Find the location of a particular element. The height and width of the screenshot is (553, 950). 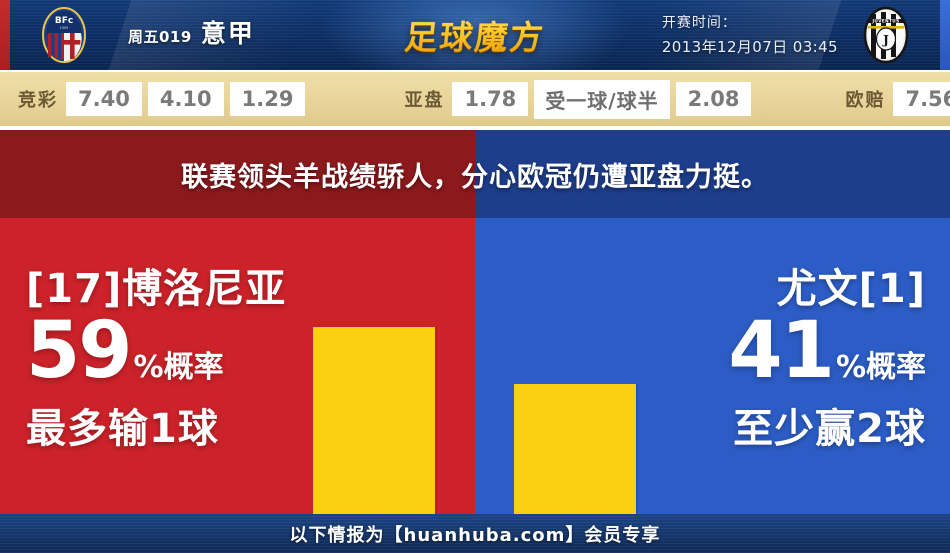

away-probability-unit: %概率 is located at coordinates (880, 367).